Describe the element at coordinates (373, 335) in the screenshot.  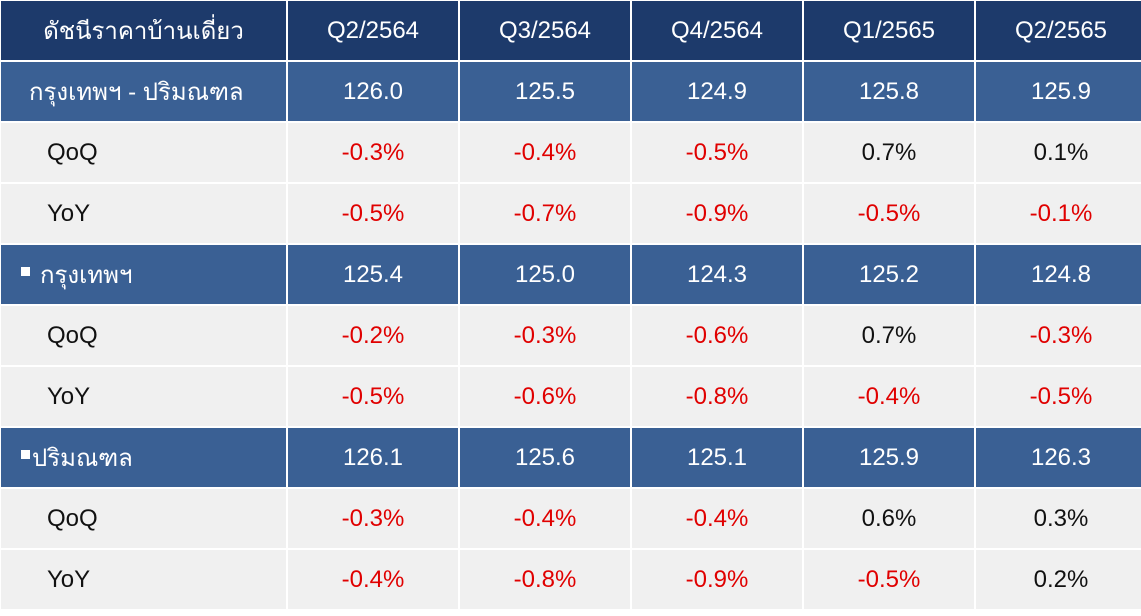
I see `qoq-value: -0.2%` at that location.